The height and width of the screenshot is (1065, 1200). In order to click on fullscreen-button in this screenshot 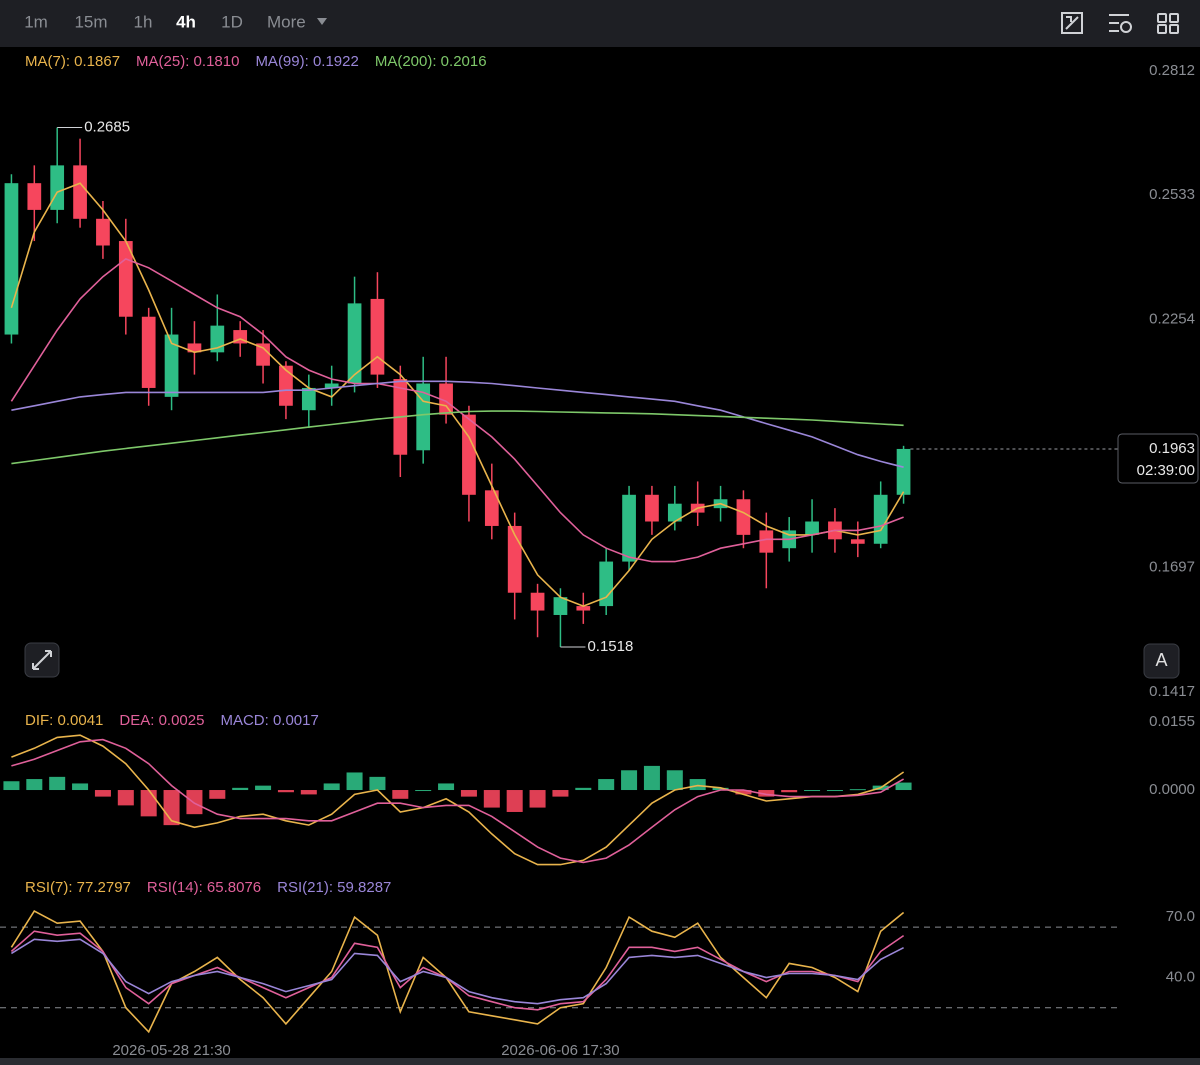, I will do `click(42, 660)`.